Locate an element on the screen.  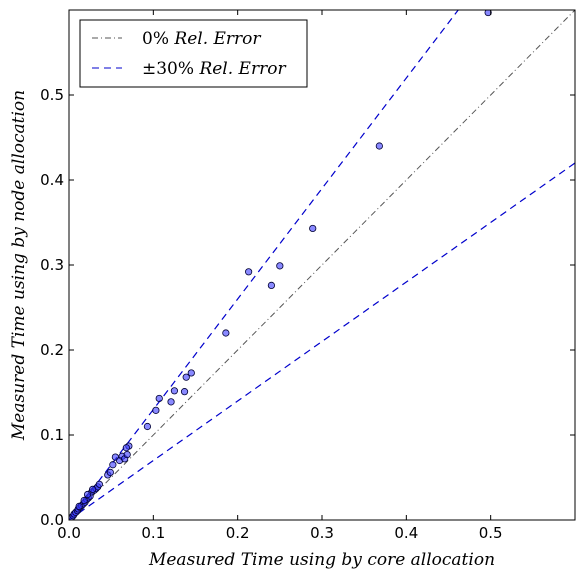
legend-label-0pct-text: Rel. Error is located at coordinates (217, 39).